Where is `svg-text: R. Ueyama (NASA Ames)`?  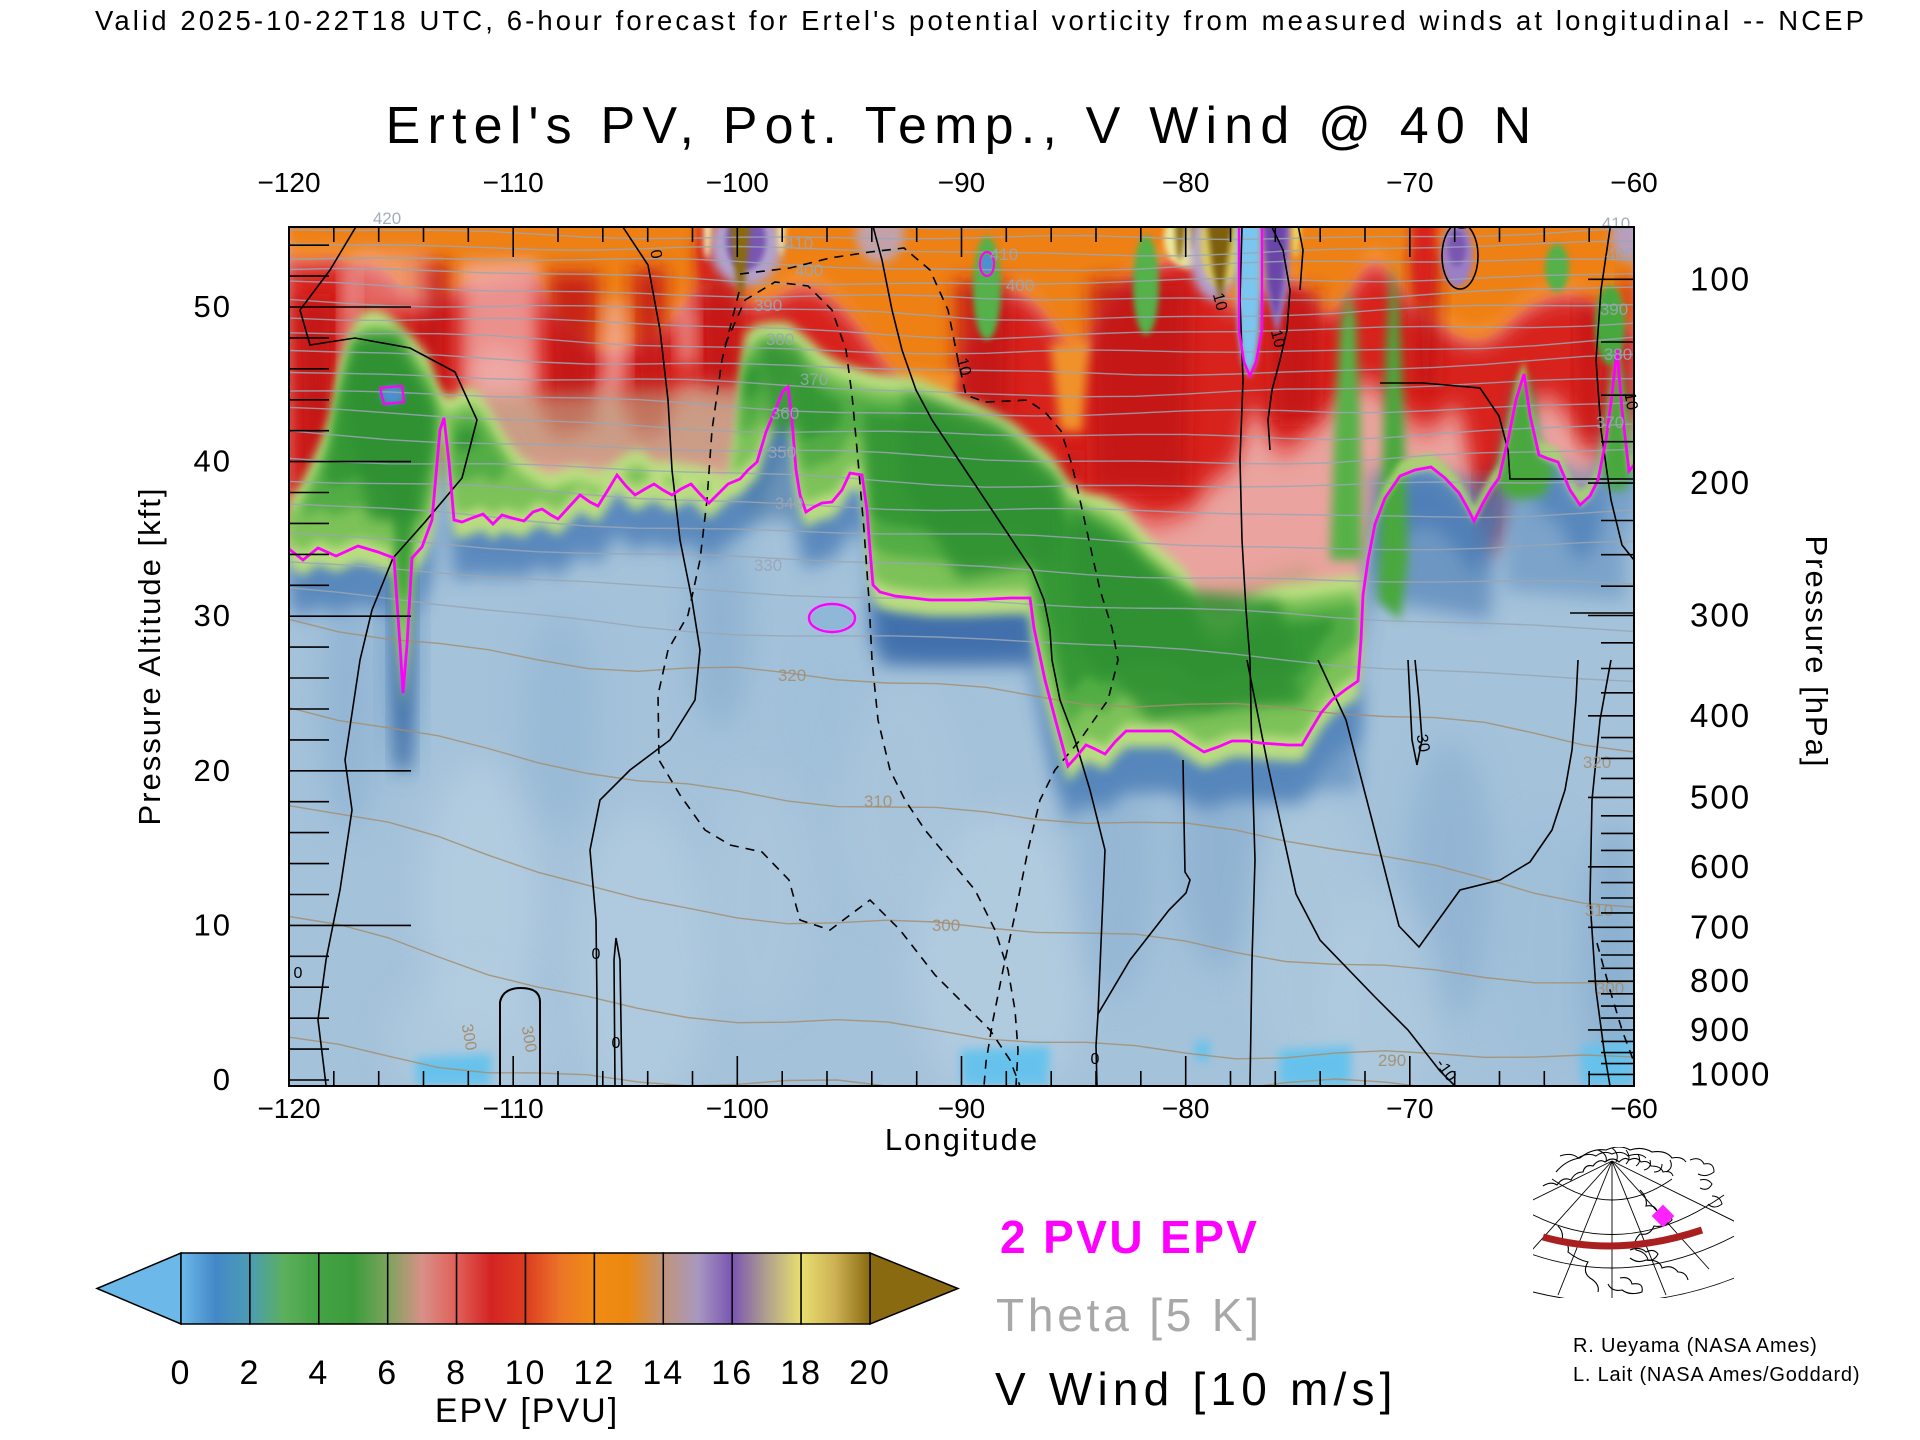
svg-text: R. Ueyama (NASA Ames) is located at coordinates (1695, 1346).